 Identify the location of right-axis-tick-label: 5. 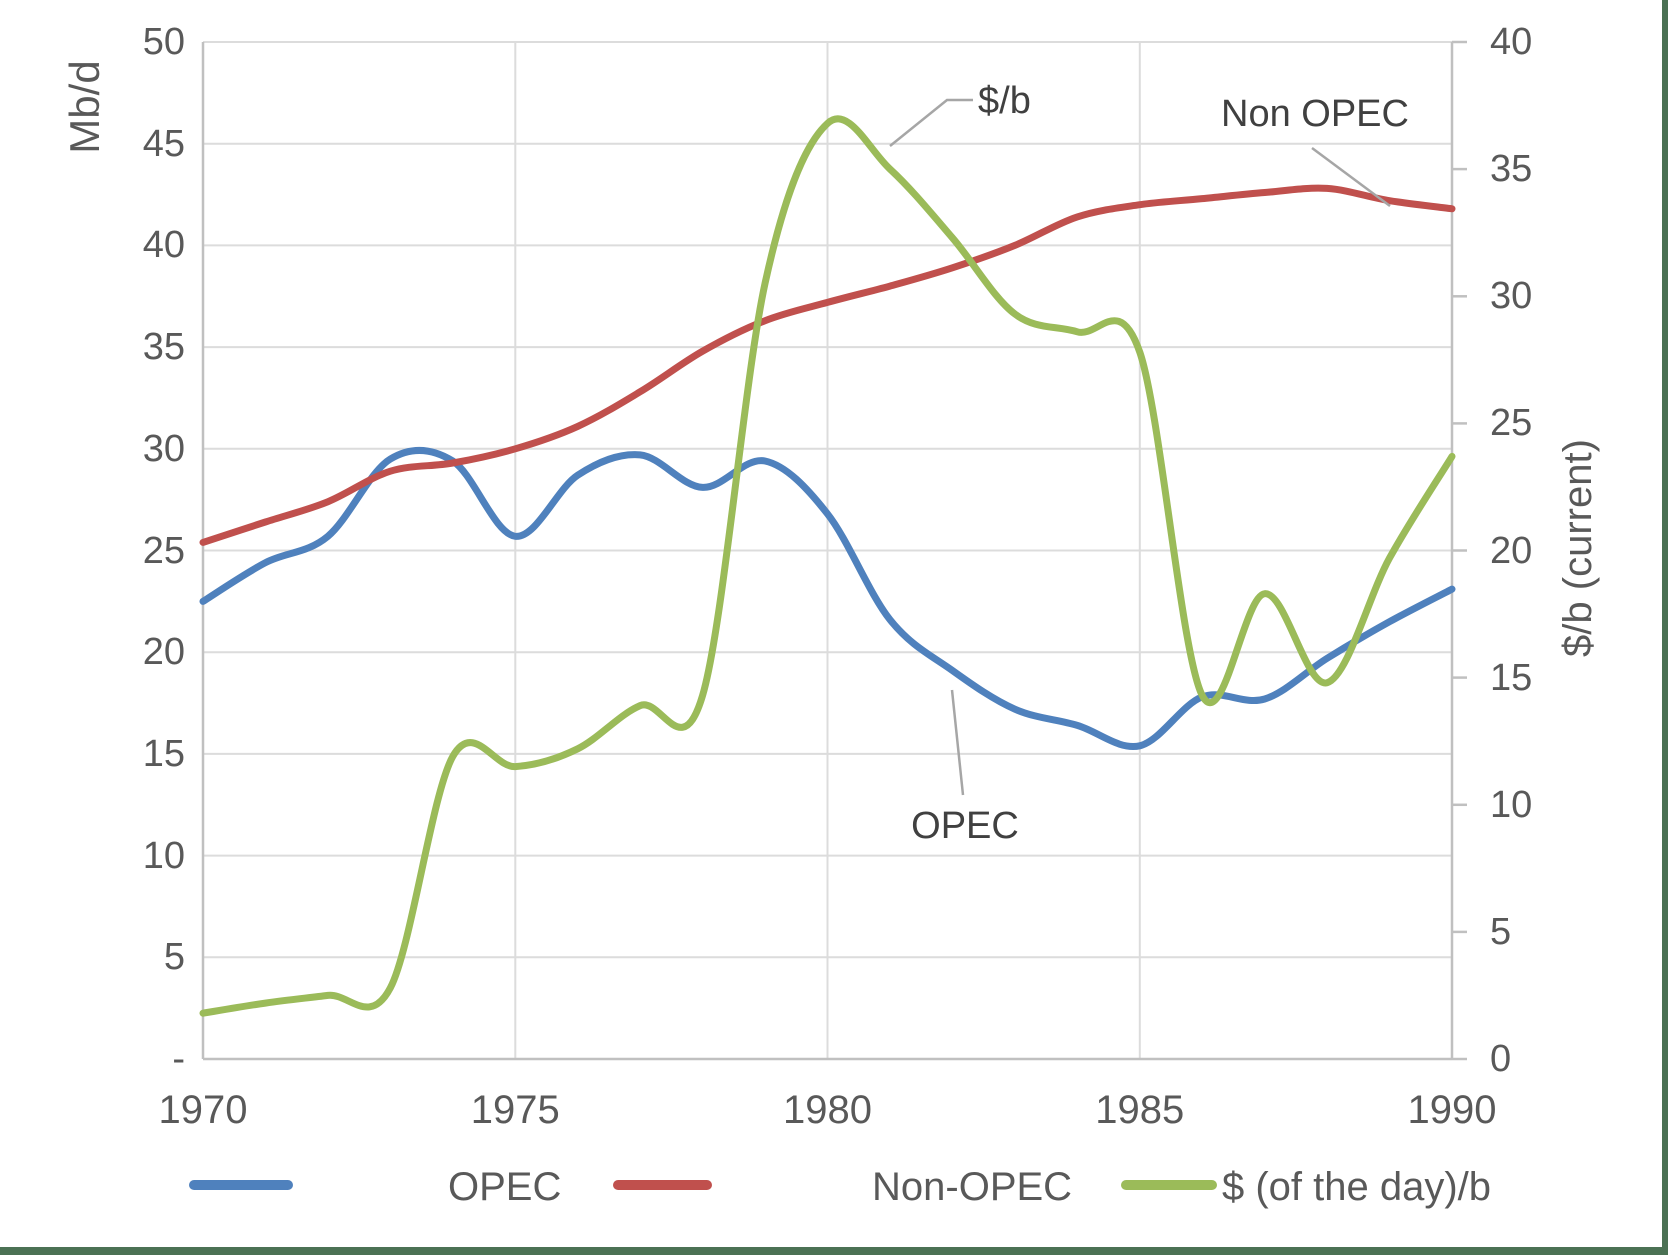
(1501, 931).